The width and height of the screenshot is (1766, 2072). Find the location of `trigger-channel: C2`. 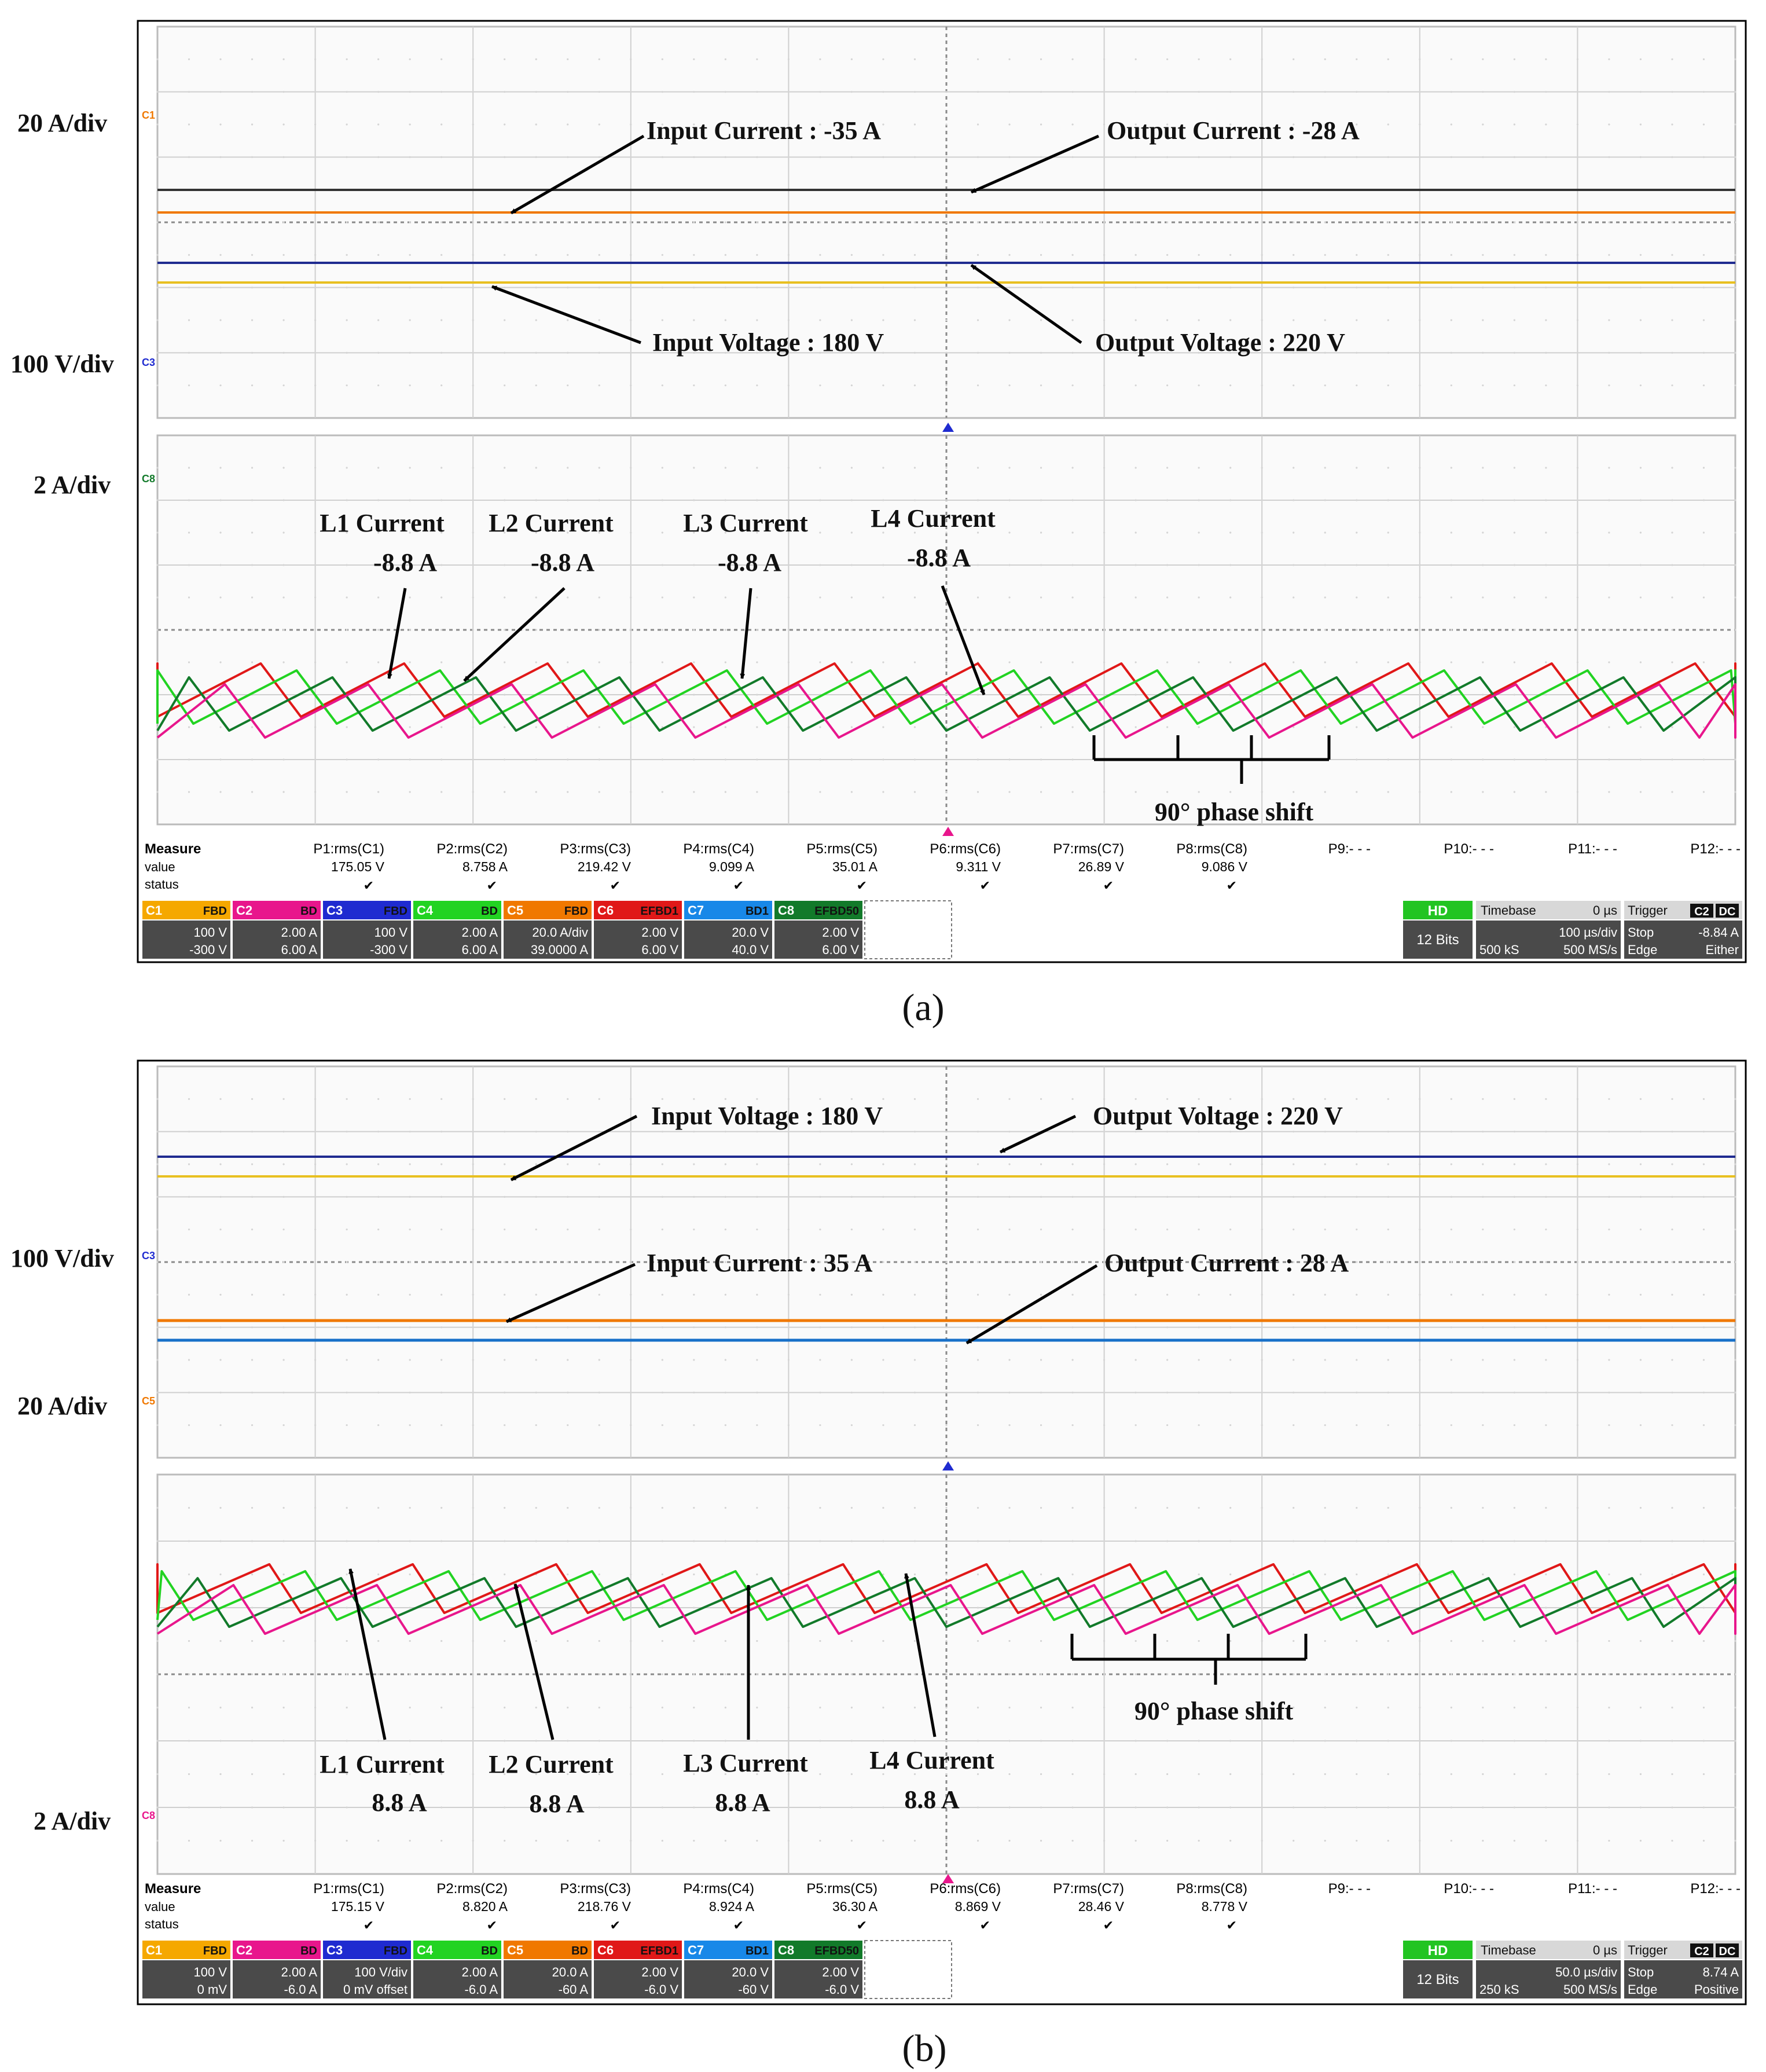

trigger-channel: C2 is located at coordinates (1701, 1951).